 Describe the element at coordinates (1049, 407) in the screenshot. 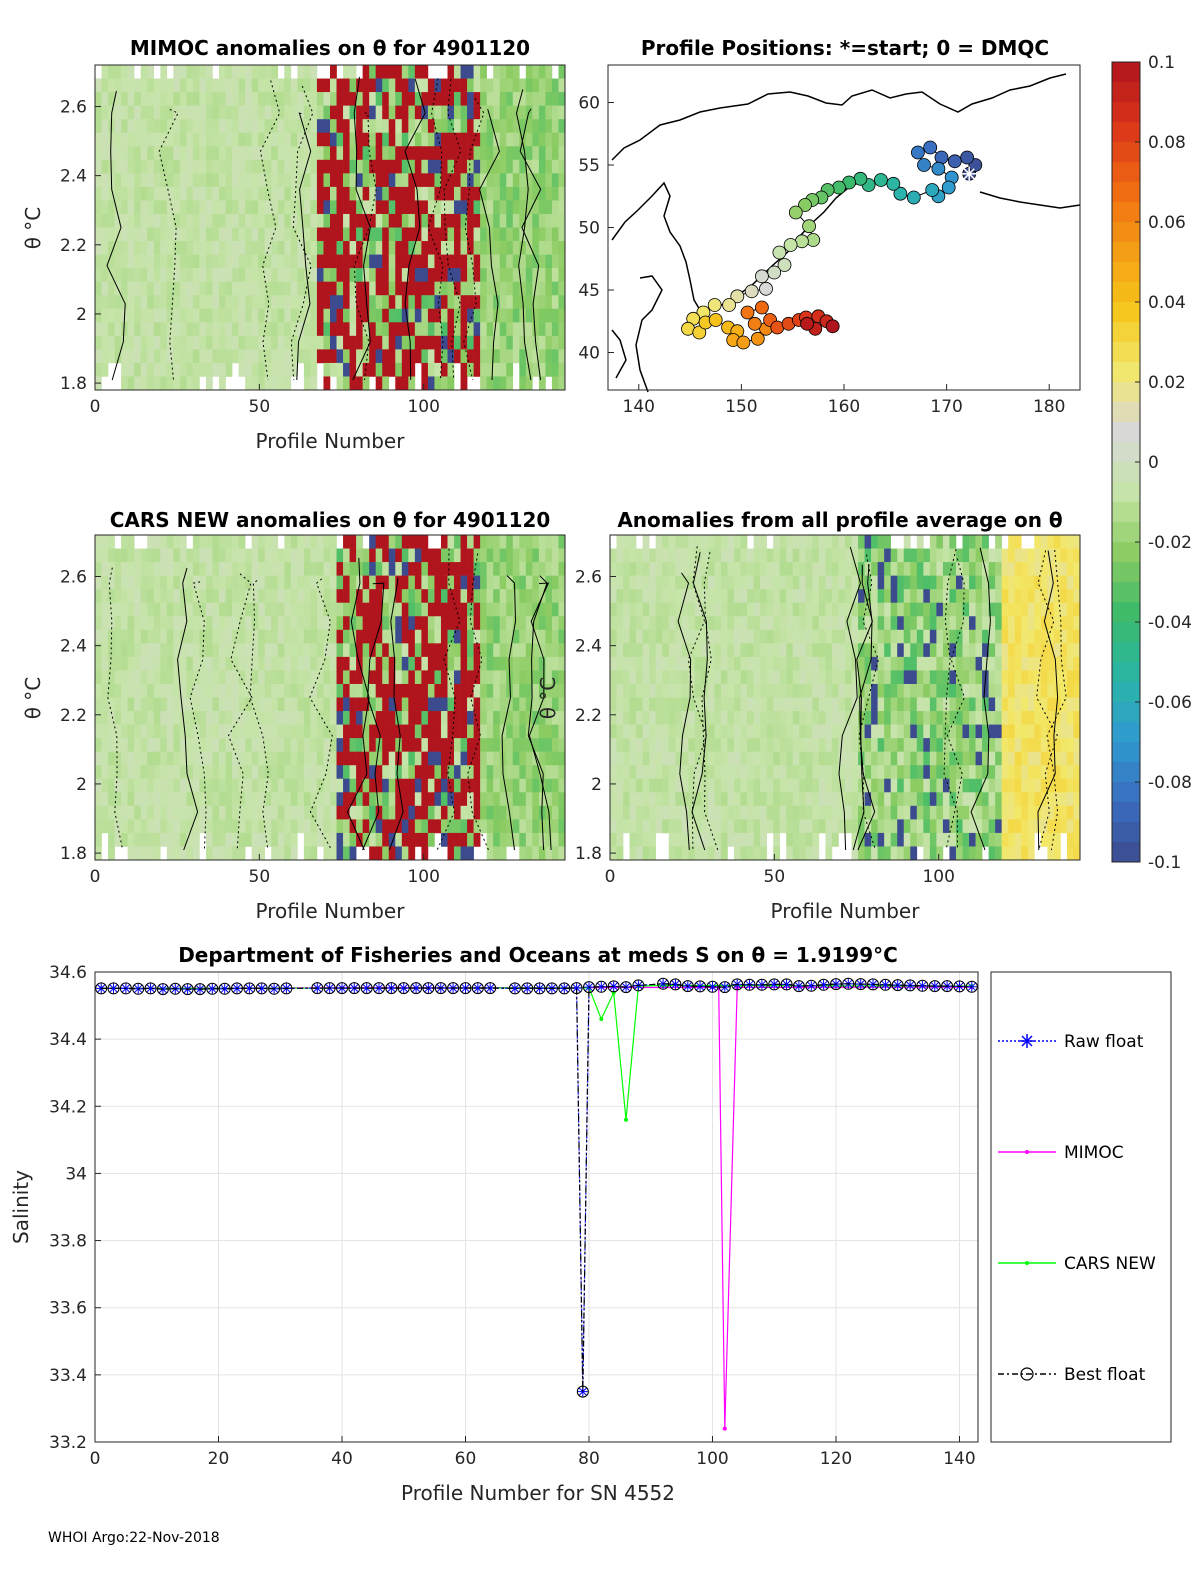

I see `x-tick-label: 180` at that location.